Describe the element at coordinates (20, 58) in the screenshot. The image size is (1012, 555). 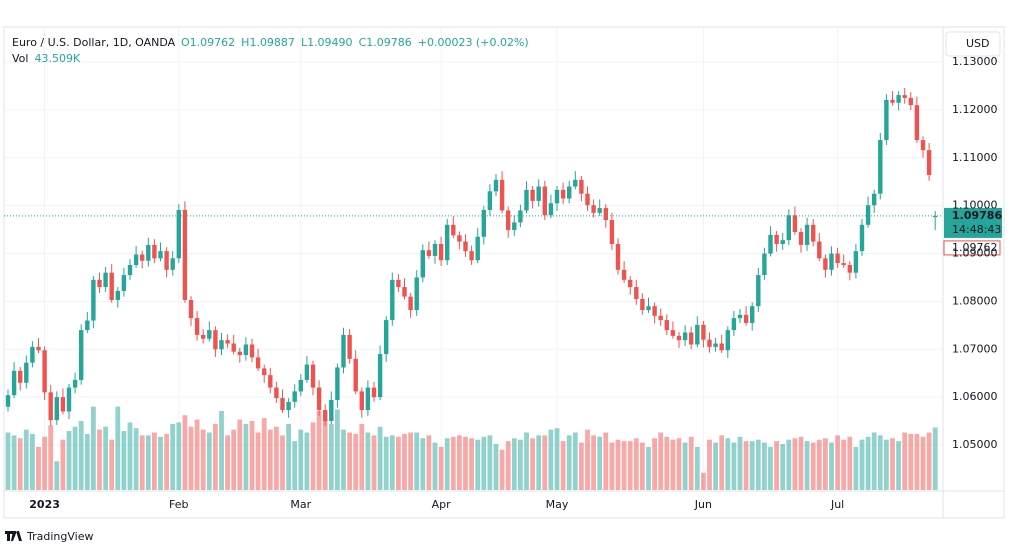
I see `volume-name: Vol` at that location.